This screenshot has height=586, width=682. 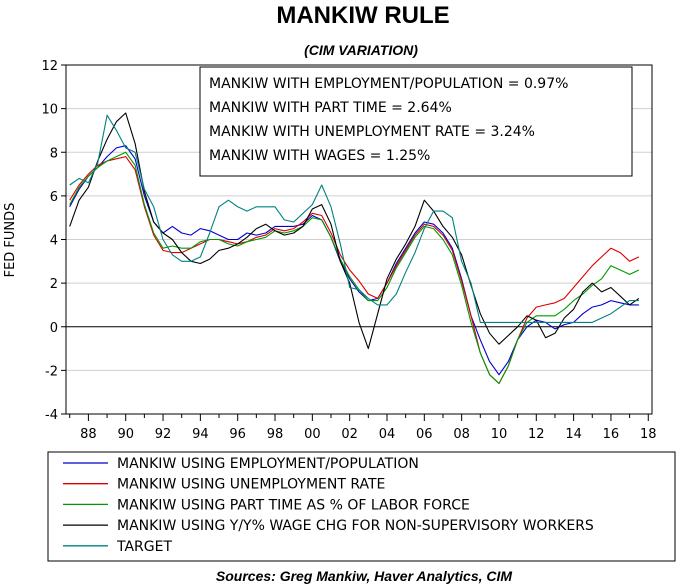 I want to click on x-tick-label: 12, so click(x=536, y=434).